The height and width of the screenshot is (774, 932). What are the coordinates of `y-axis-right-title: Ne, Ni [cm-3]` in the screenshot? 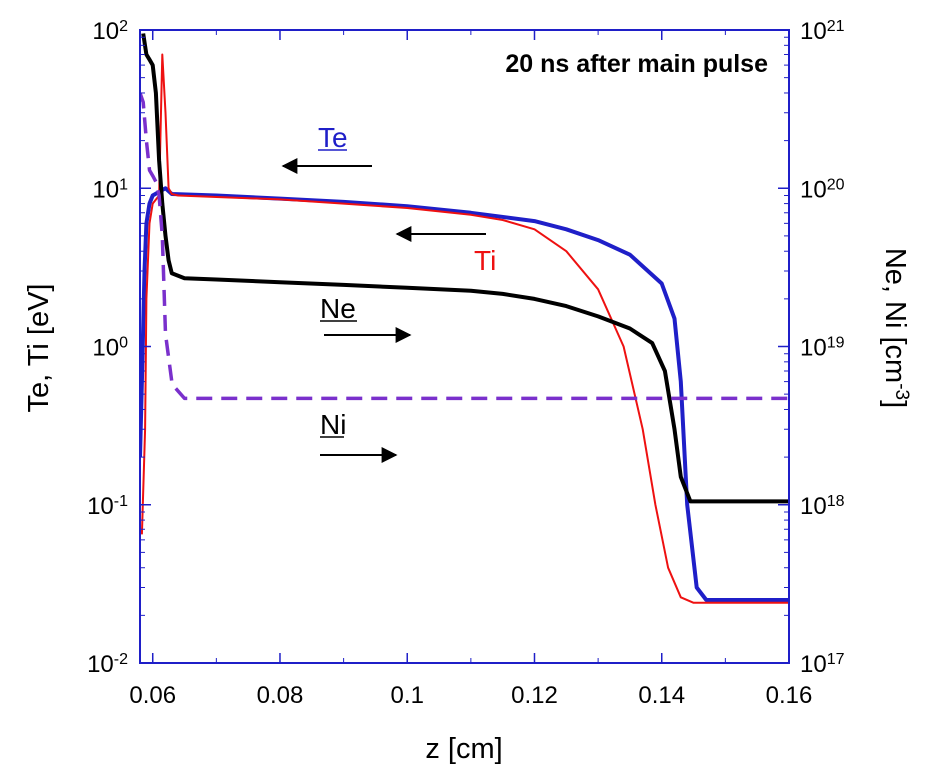 It's located at (896, 328).